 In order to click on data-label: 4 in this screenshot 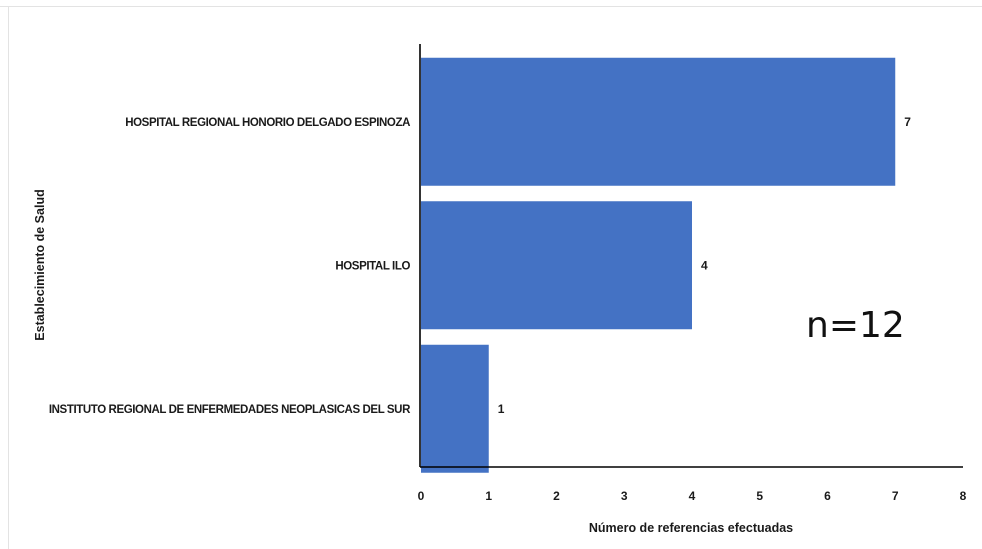, I will do `click(704, 265)`.